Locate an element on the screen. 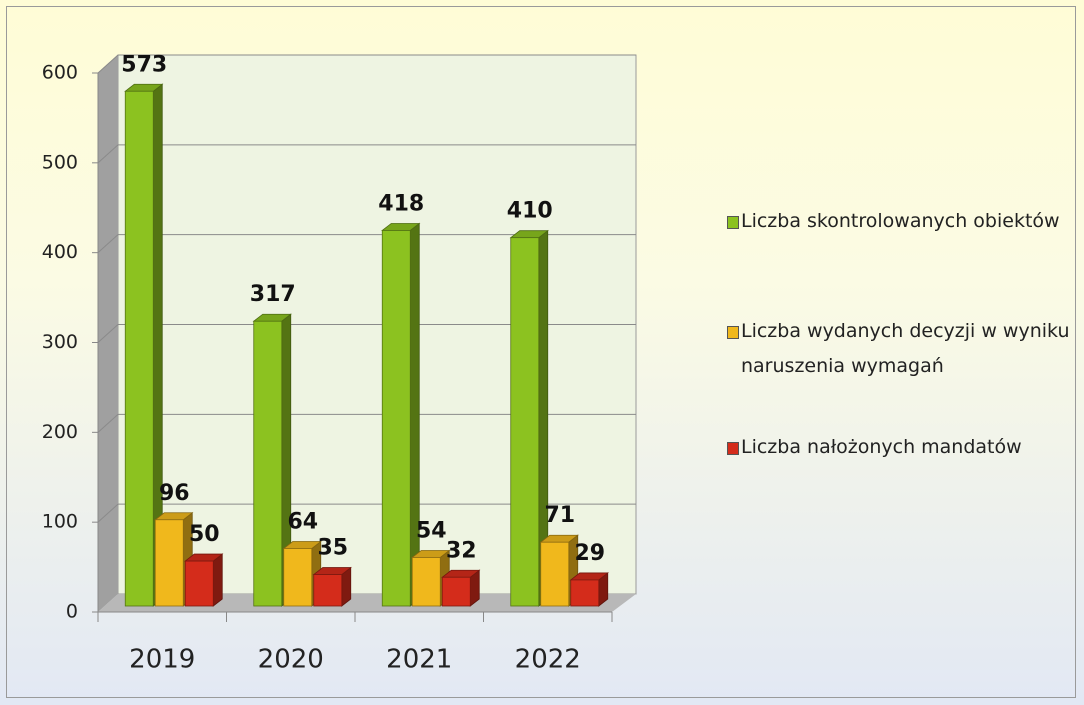  y-tick-label: 200 is located at coordinates (60, 432).